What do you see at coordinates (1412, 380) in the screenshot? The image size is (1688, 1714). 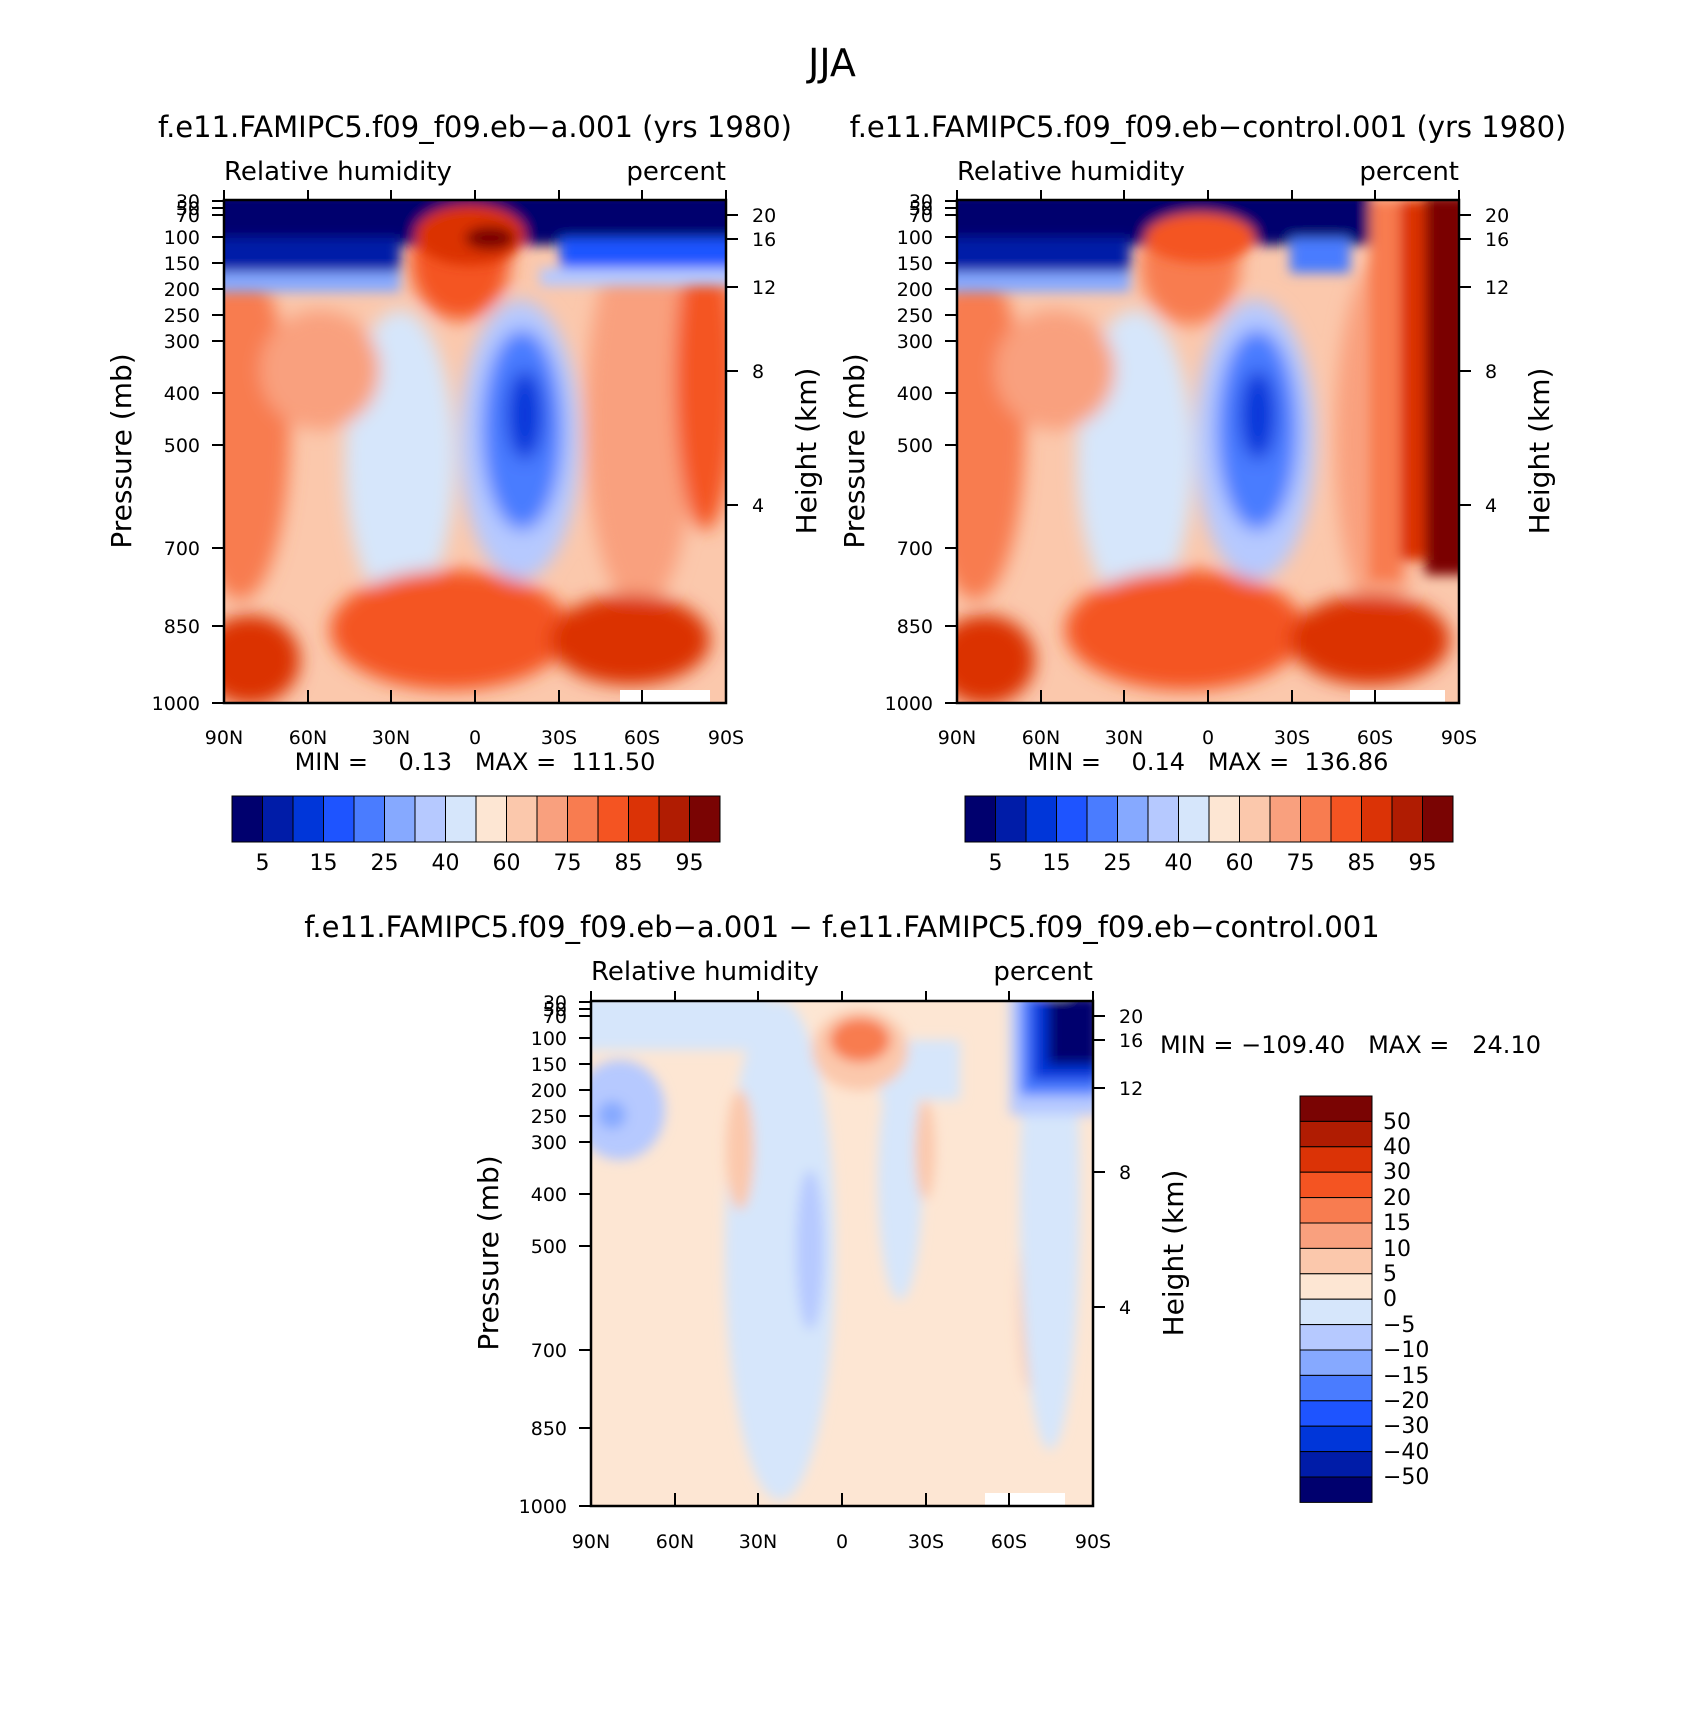 I see `panel-2-antarctic-mid` at bounding box center [1412, 380].